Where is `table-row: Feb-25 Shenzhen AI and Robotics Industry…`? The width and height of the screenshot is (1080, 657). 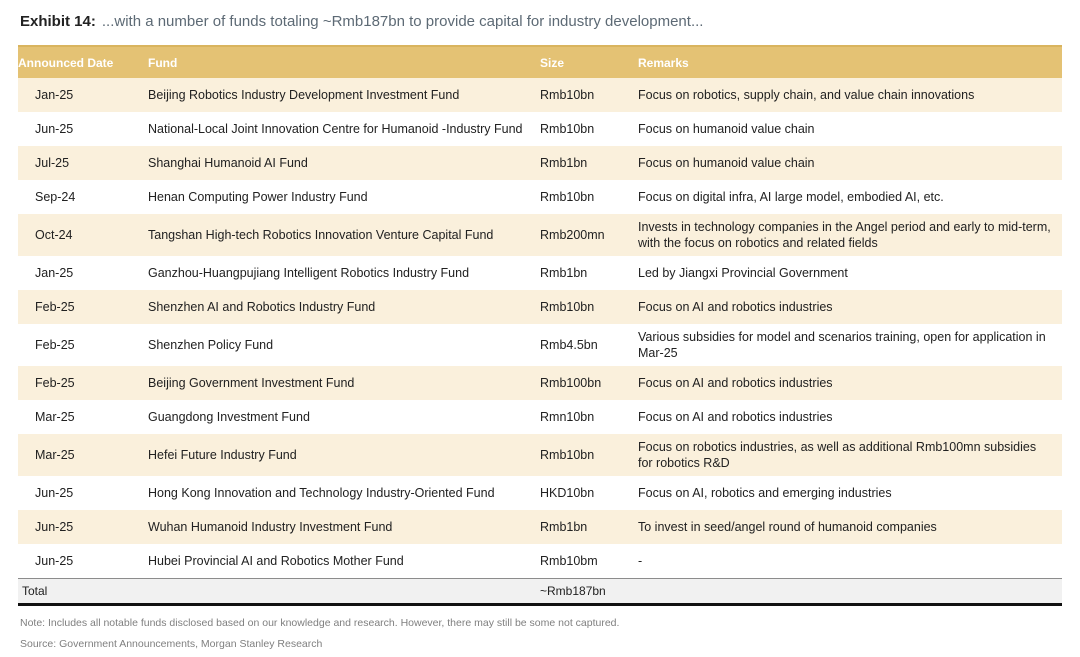
table-row: Feb-25 Shenzhen AI and Robotics Industry… is located at coordinates (540, 307).